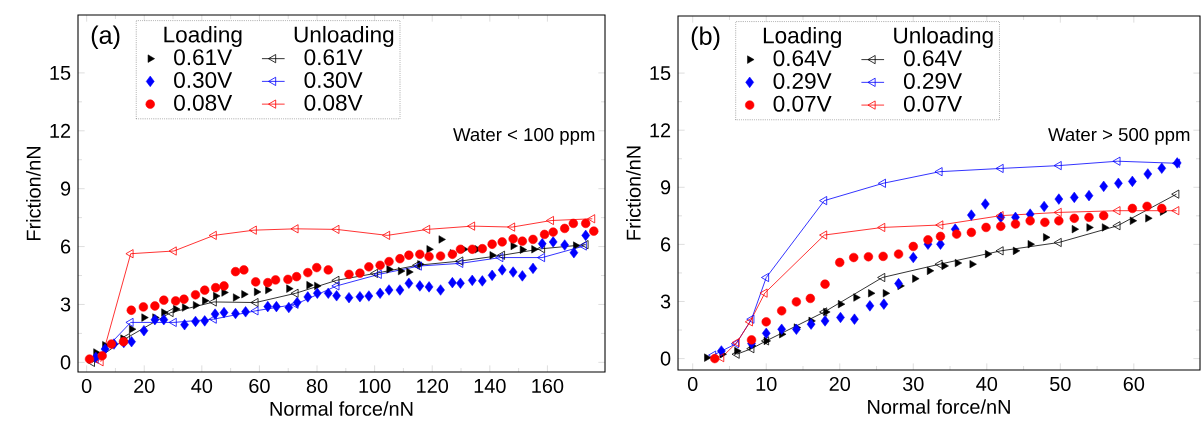 The height and width of the screenshot is (428, 1204). I want to click on annotation: Water < 100 ppm, so click(524, 136).